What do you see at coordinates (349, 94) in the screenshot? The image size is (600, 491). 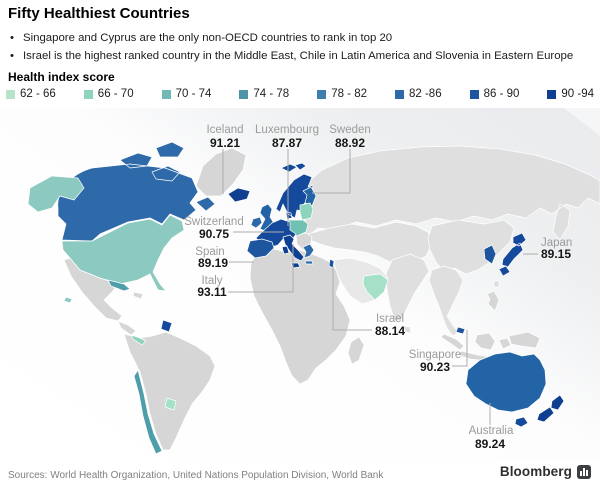 I see `legend-label: 78 - 82` at bounding box center [349, 94].